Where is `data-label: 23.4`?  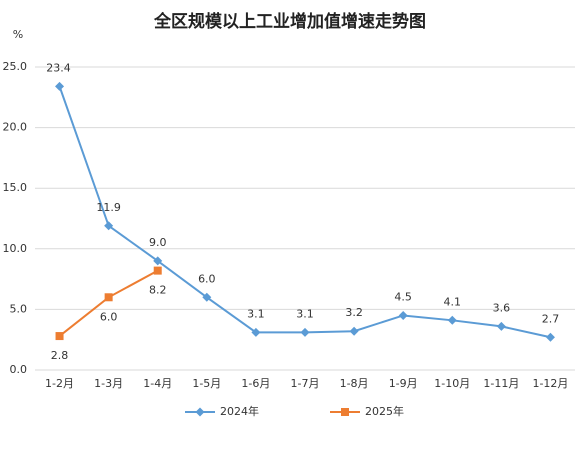 data-label: 23.4 is located at coordinates (58, 67).